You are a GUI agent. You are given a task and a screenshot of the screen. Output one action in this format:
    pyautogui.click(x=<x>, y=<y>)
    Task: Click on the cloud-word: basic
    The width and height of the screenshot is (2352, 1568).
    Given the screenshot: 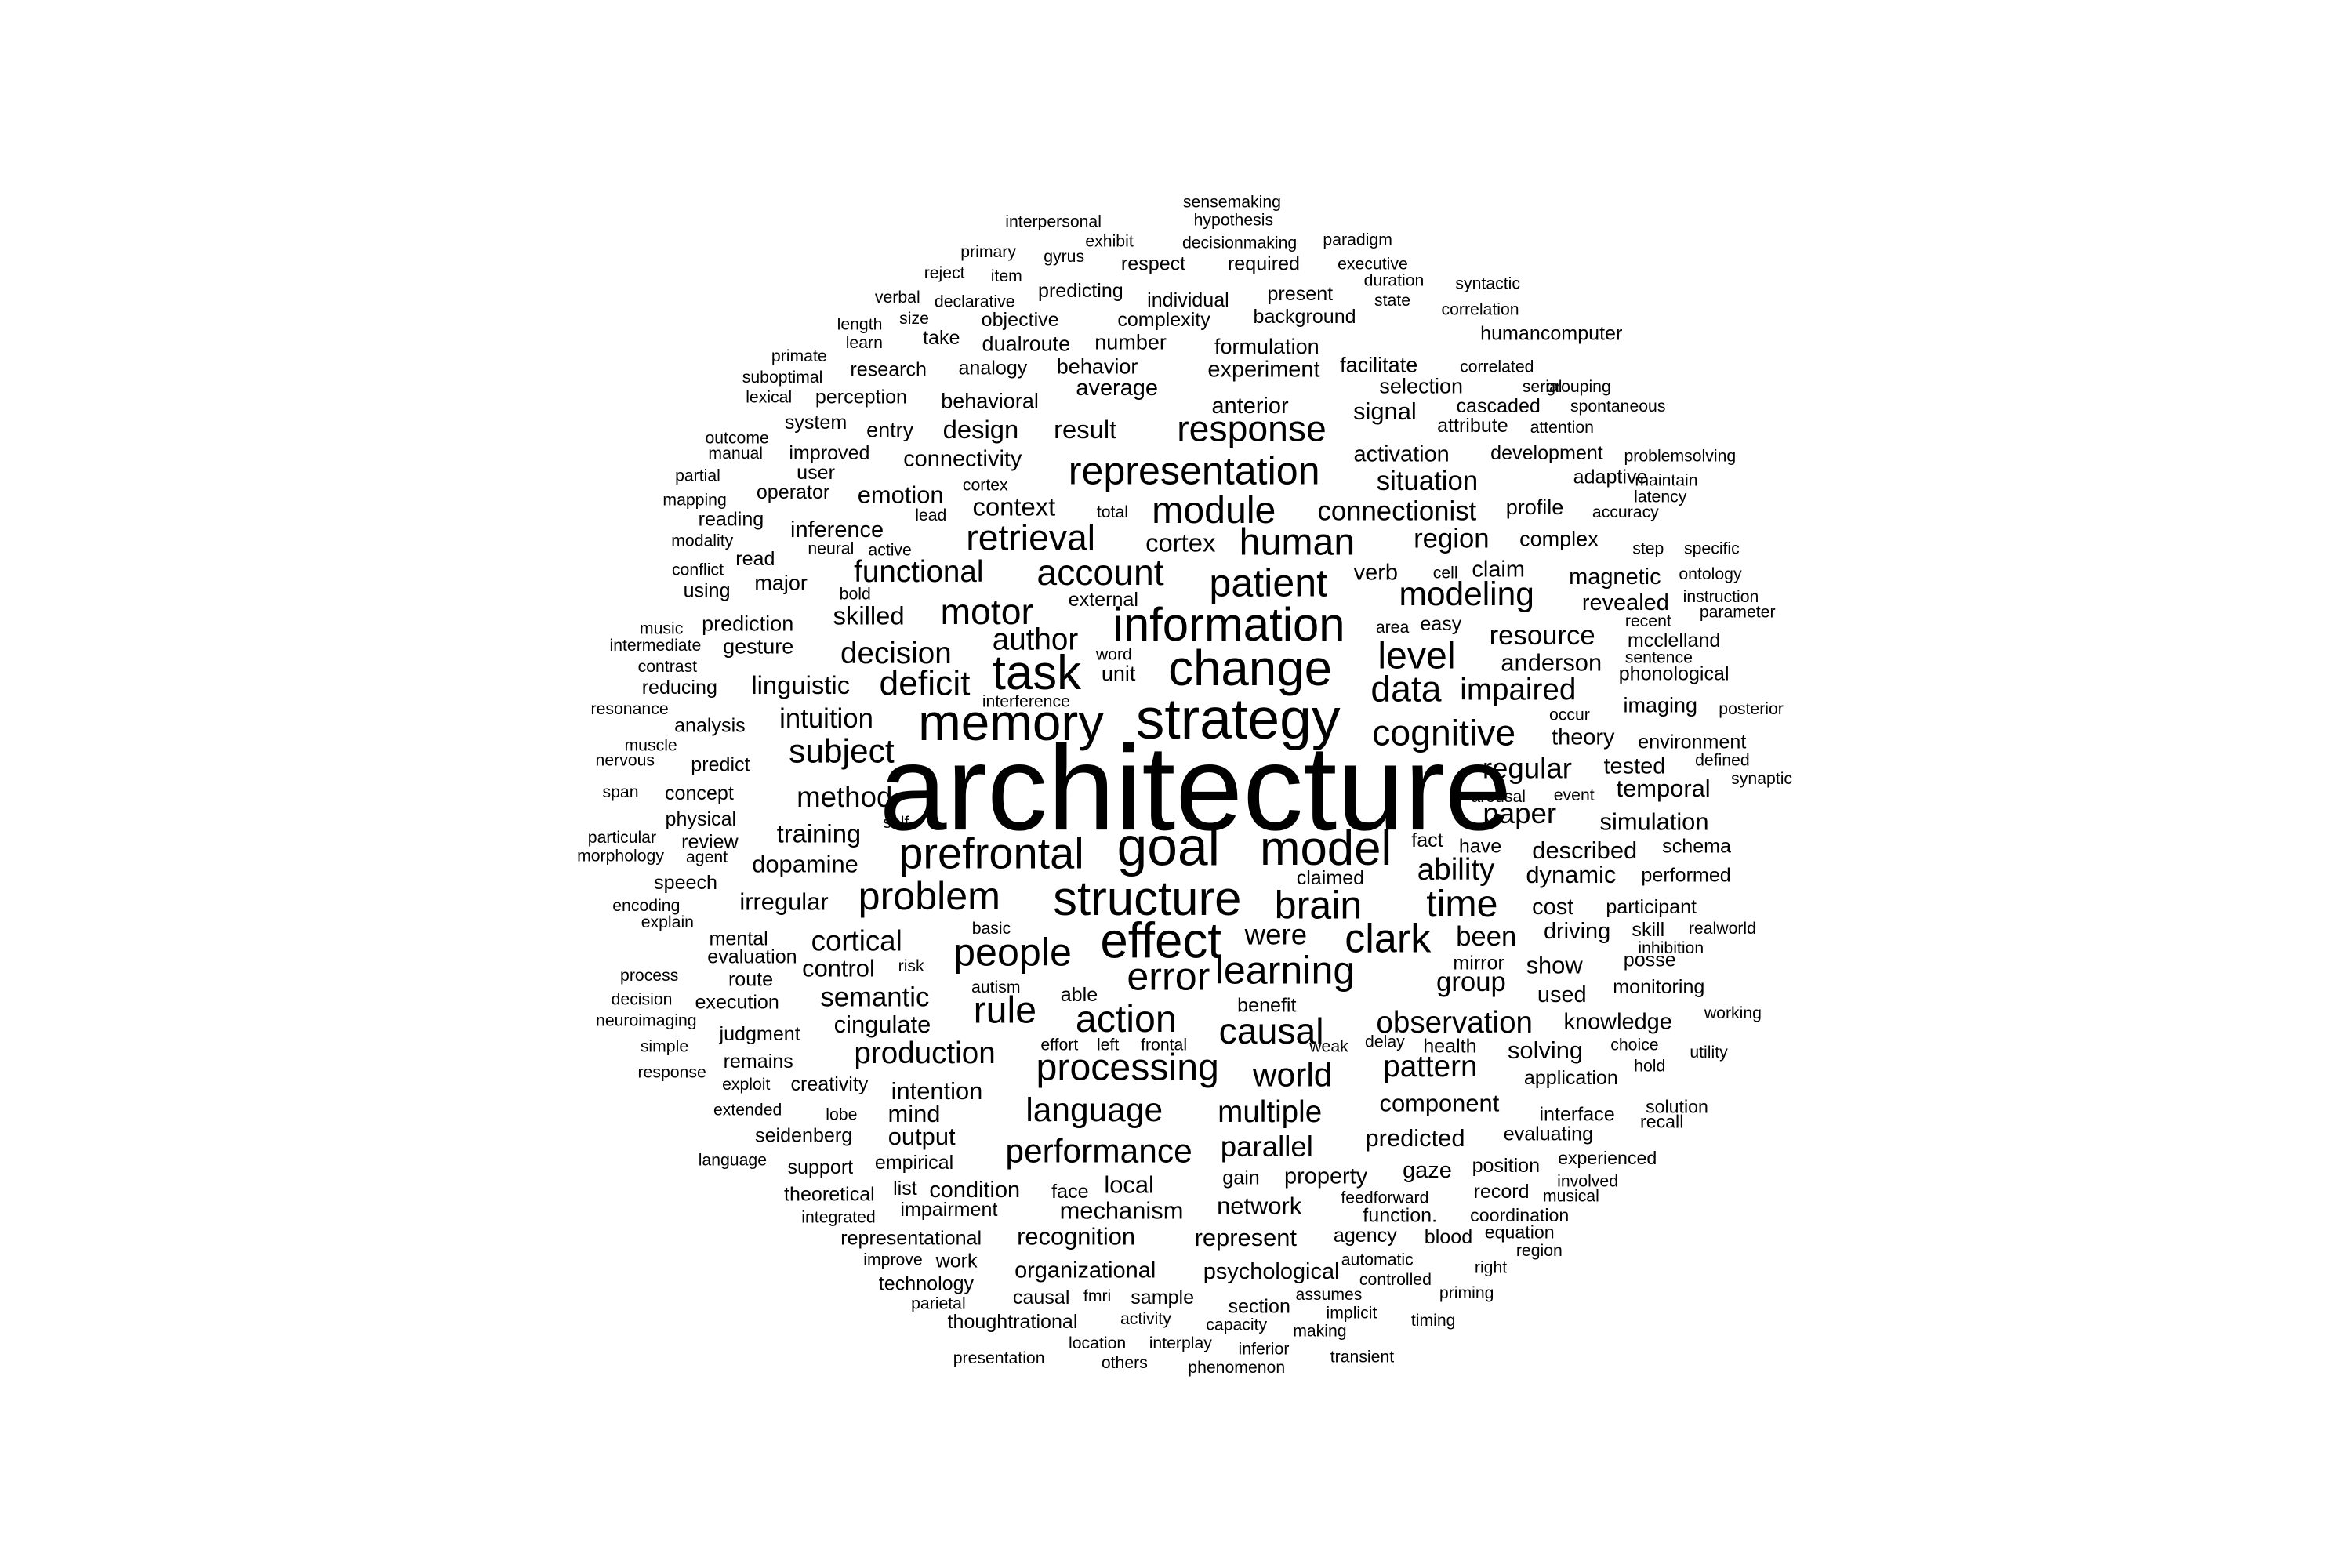 What is the action you would take?
    pyautogui.click(x=991, y=929)
    